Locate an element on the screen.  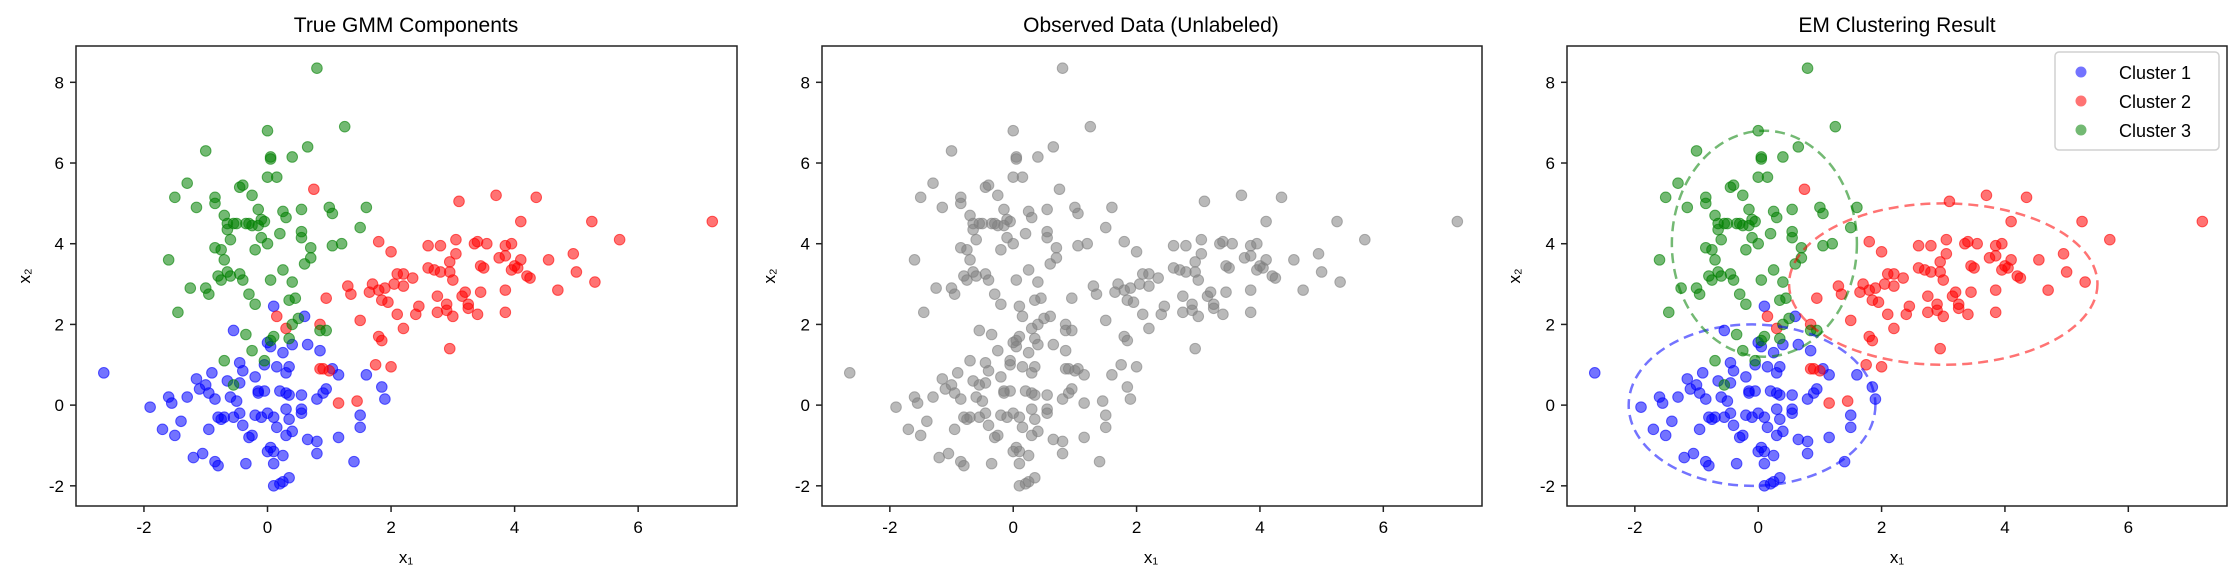
legend-label-cluster-3: Cluster 3 is located at coordinates (2155, 131).